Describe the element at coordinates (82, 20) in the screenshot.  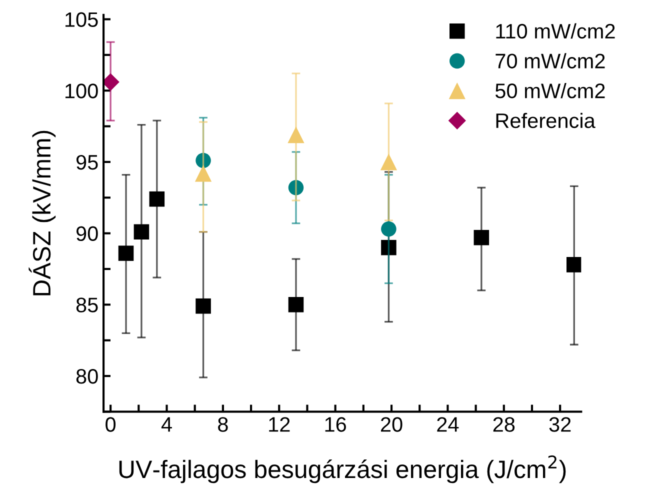
I see `y-tick-label: 105` at that location.